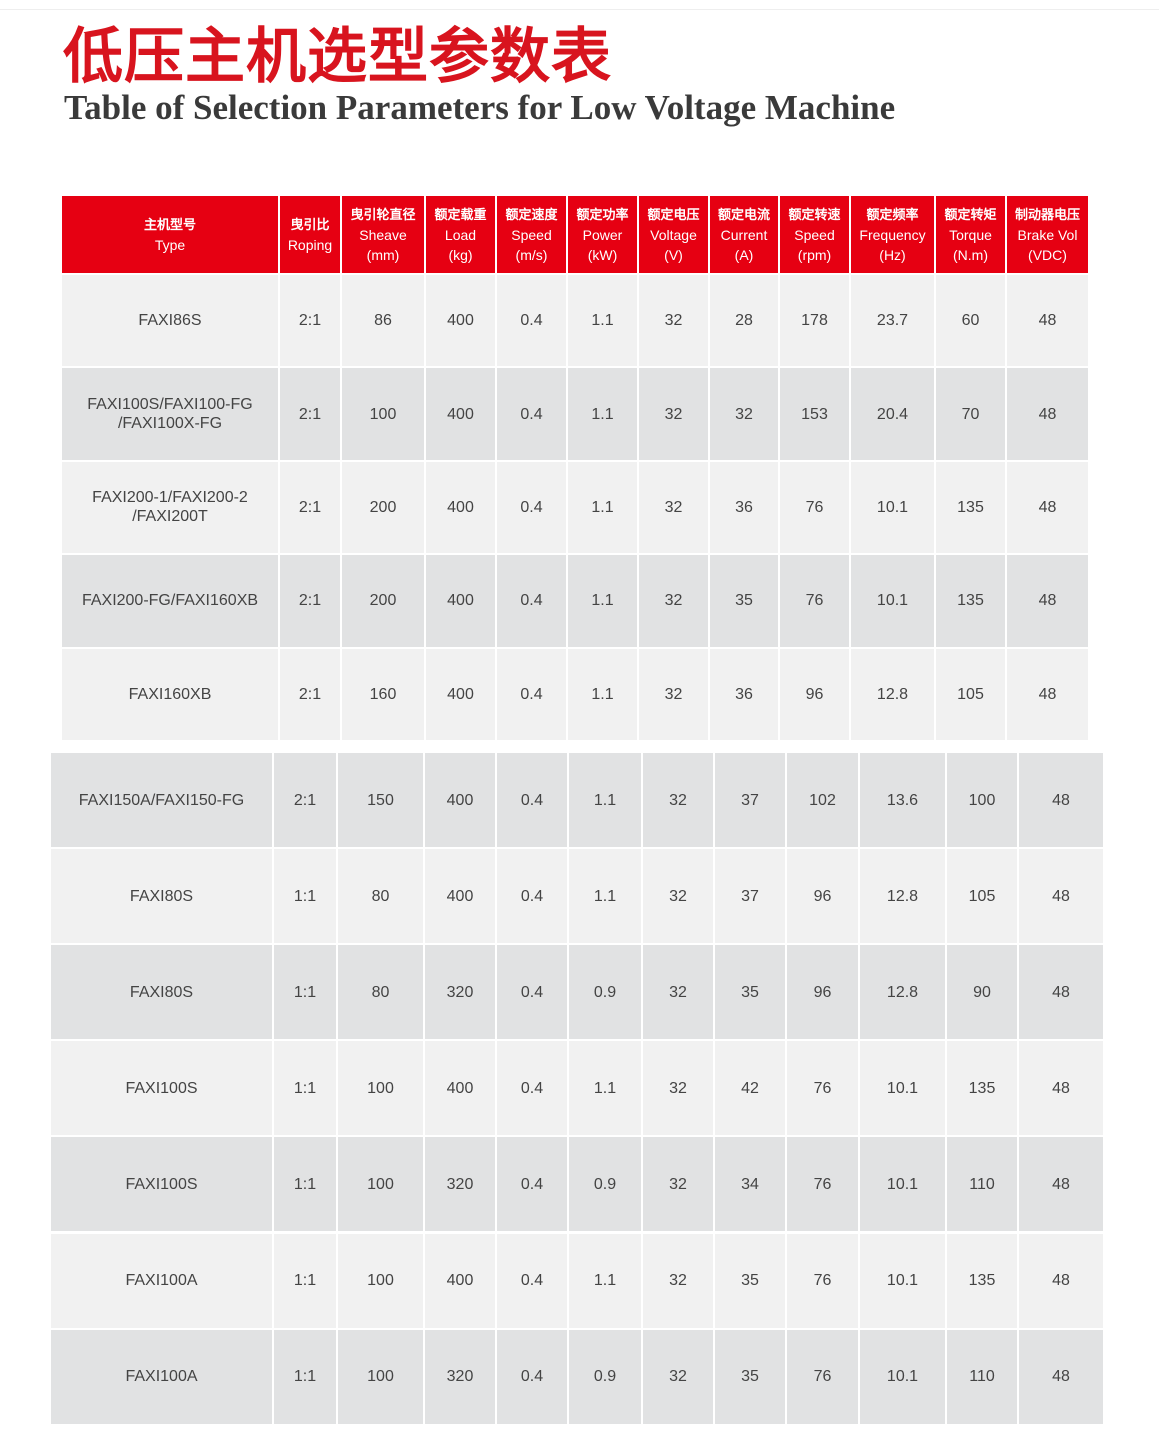 Image resolution: width=1159 pixels, height=1455 pixels. I want to click on table-cell: 37, so click(750, 800).